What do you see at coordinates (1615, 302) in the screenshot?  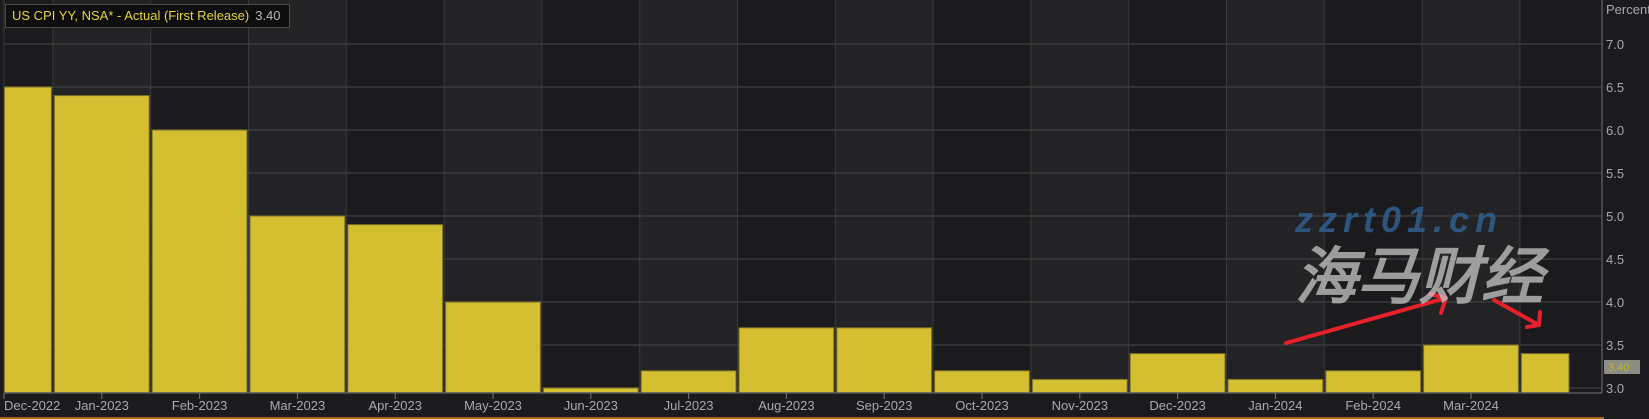 I see `y-tick-label: 4.0` at bounding box center [1615, 302].